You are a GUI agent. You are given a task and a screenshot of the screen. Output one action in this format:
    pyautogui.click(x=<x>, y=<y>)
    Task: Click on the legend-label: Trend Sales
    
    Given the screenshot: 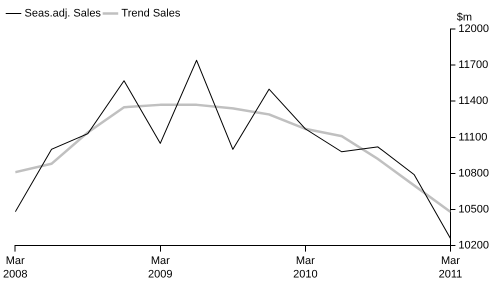 What is the action you would take?
    pyautogui.click(x=151, y=14)
    